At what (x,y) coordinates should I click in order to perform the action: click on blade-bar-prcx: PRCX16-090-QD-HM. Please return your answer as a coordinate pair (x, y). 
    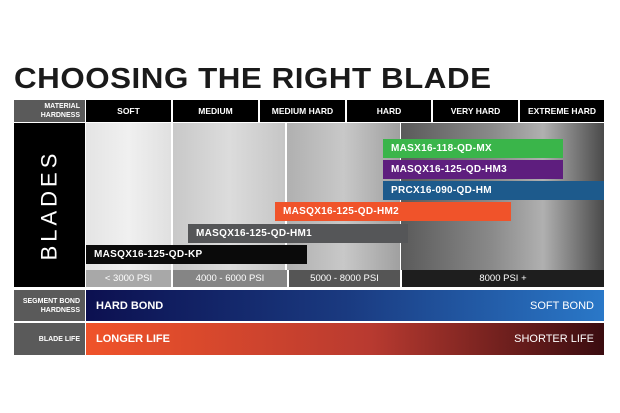
    Looking at the image, I should click on (493, 190).